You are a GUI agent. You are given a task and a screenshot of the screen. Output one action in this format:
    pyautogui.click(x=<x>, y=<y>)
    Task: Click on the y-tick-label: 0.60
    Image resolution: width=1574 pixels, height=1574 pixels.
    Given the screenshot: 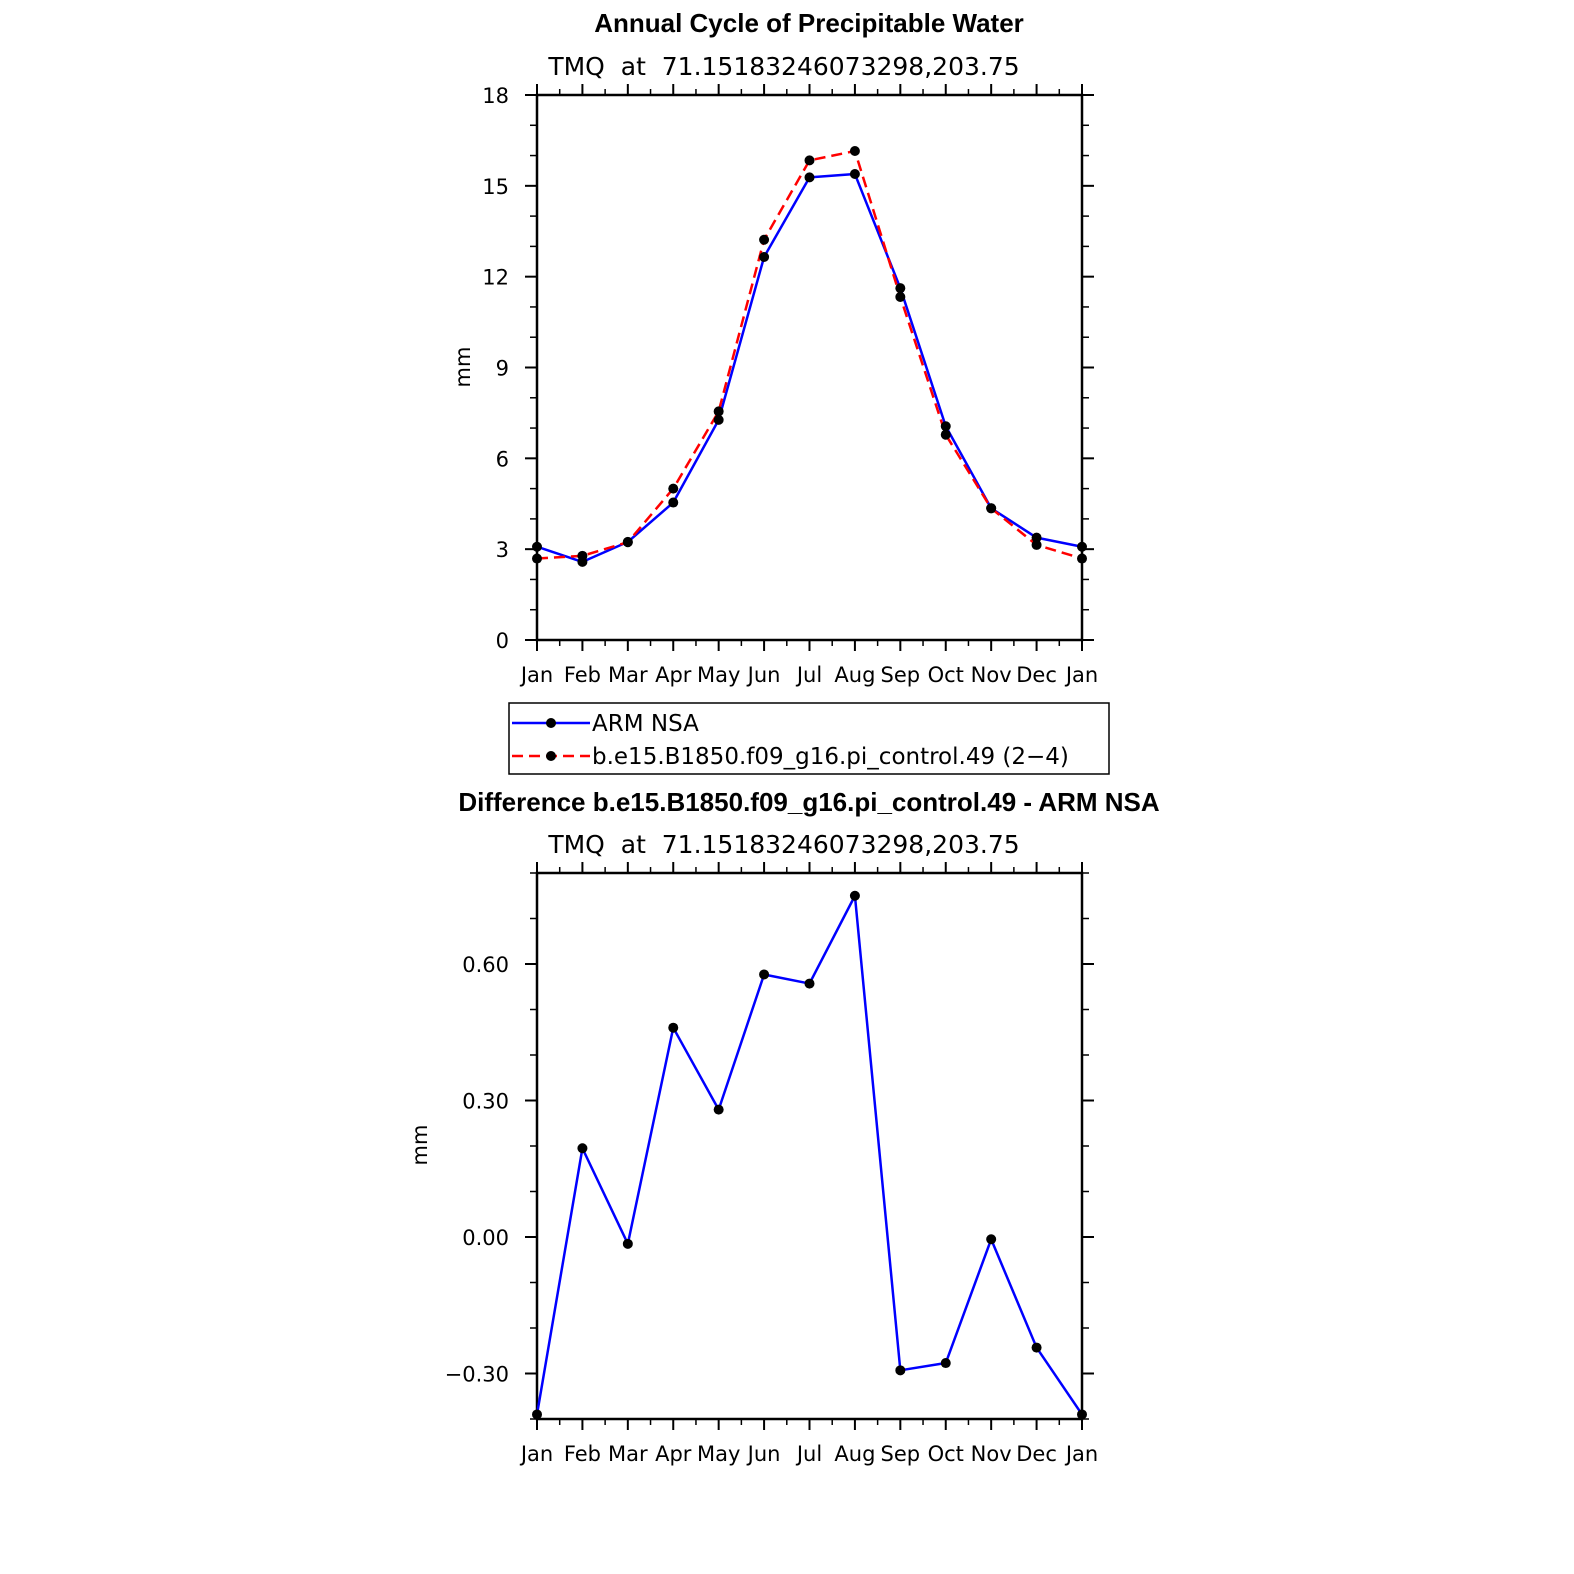 What is the action you would take?
    pyautogui.click(x=485, y=965)
    